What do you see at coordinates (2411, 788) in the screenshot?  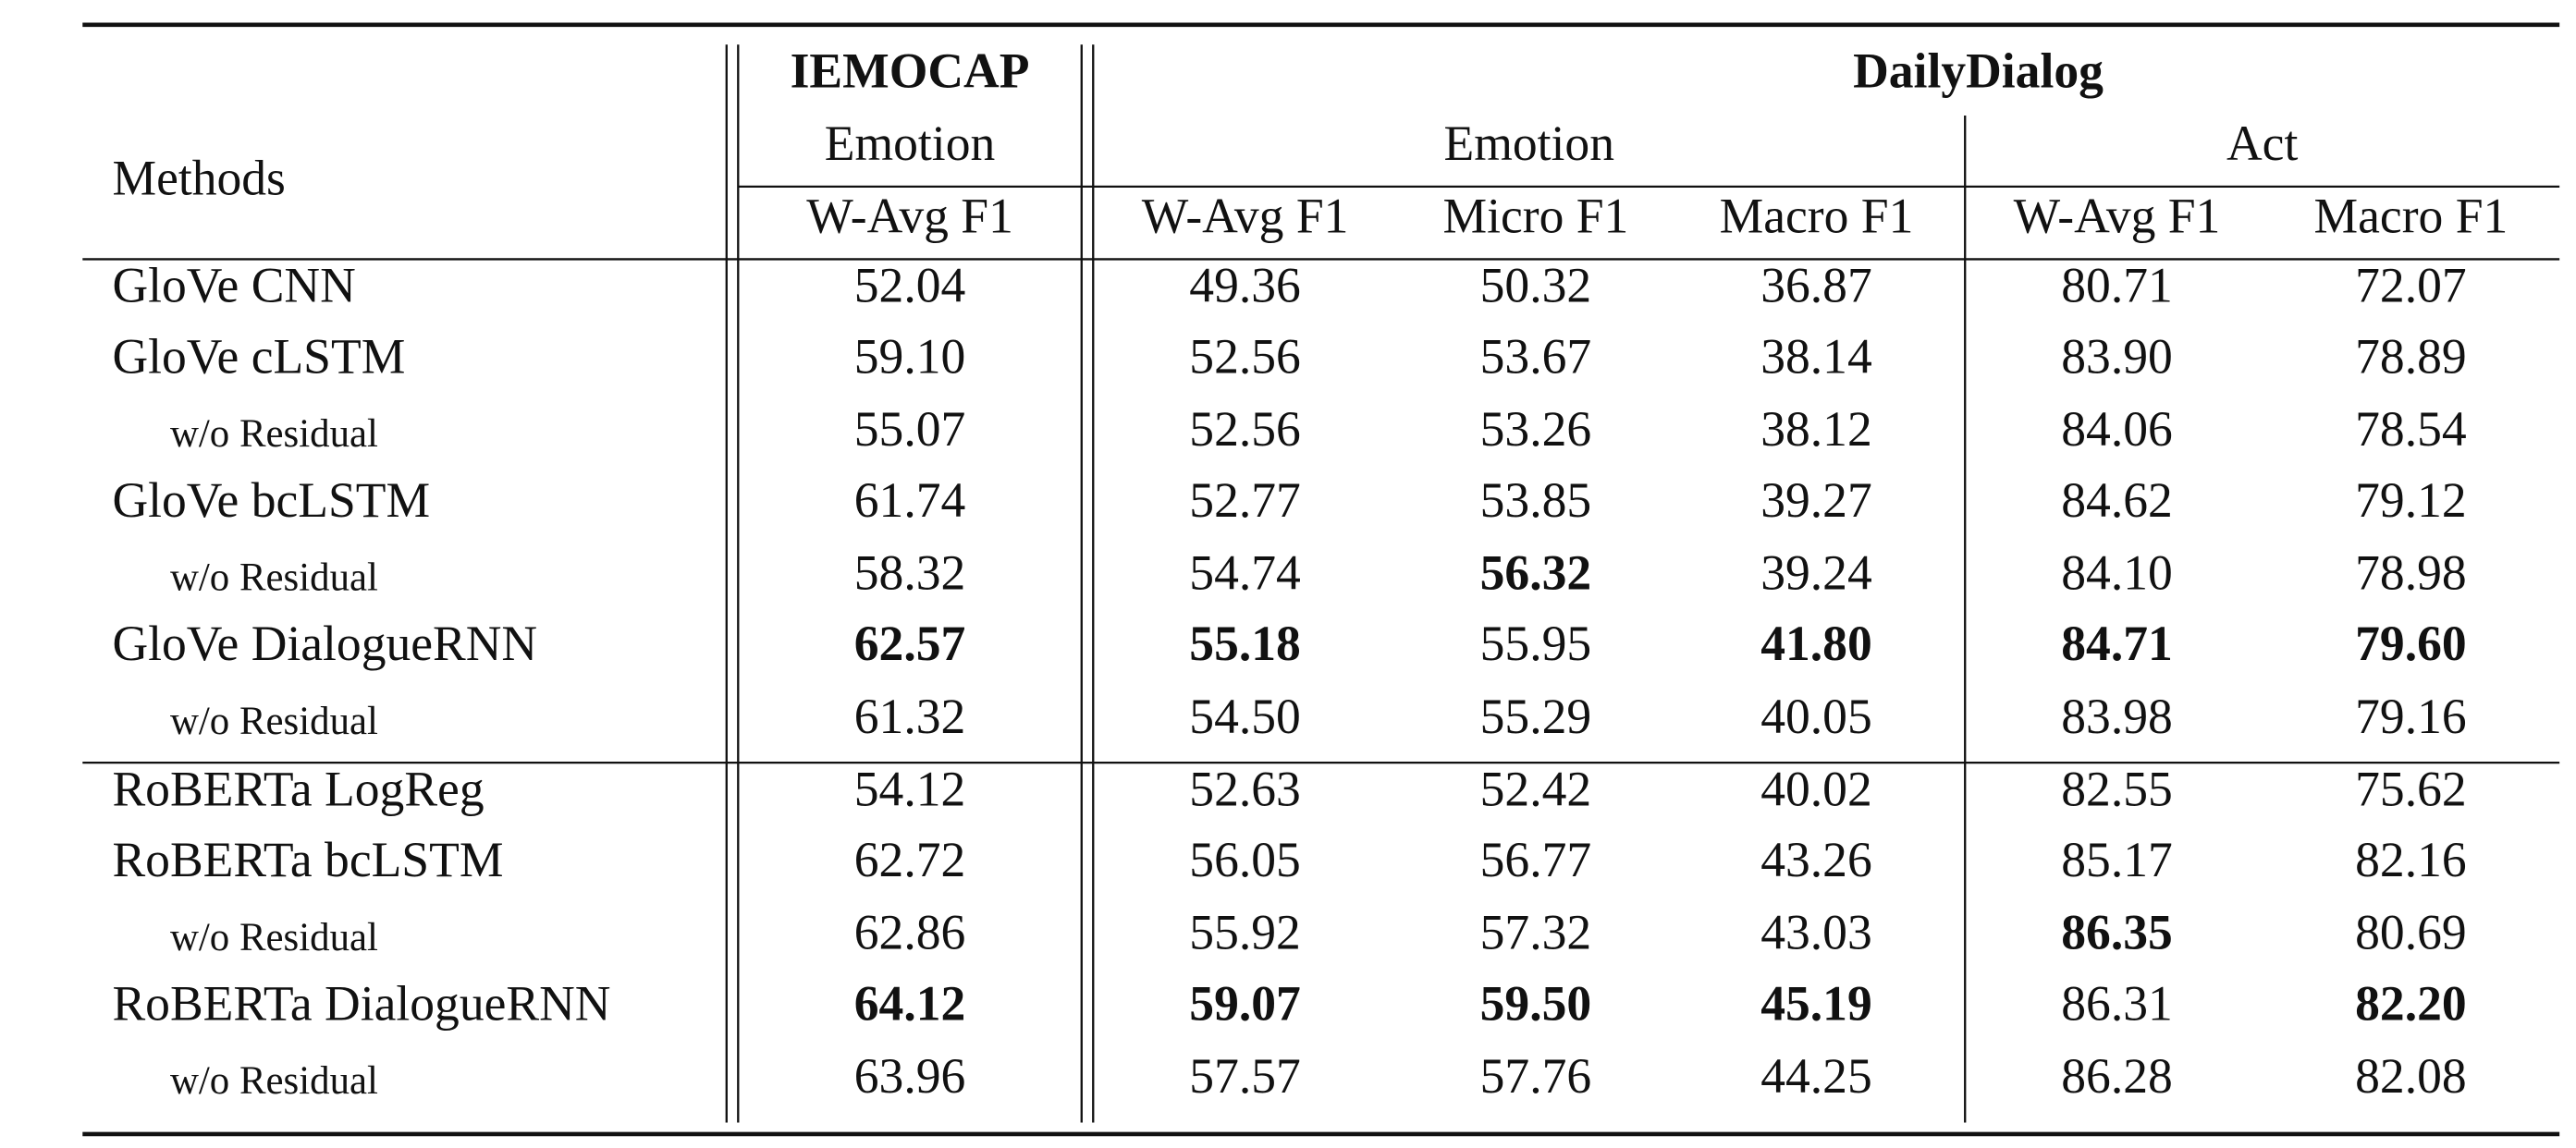 I see `score-cell: 75.62` at bounding box center [2411, 788].